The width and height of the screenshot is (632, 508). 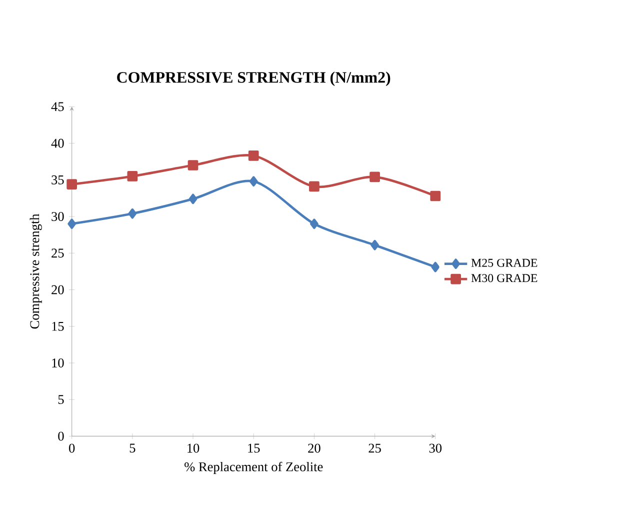 What do you see at coordinates (58, 363) in the screenshot?
I see `y-tick-label: 10` at bounding box center [58, 363].